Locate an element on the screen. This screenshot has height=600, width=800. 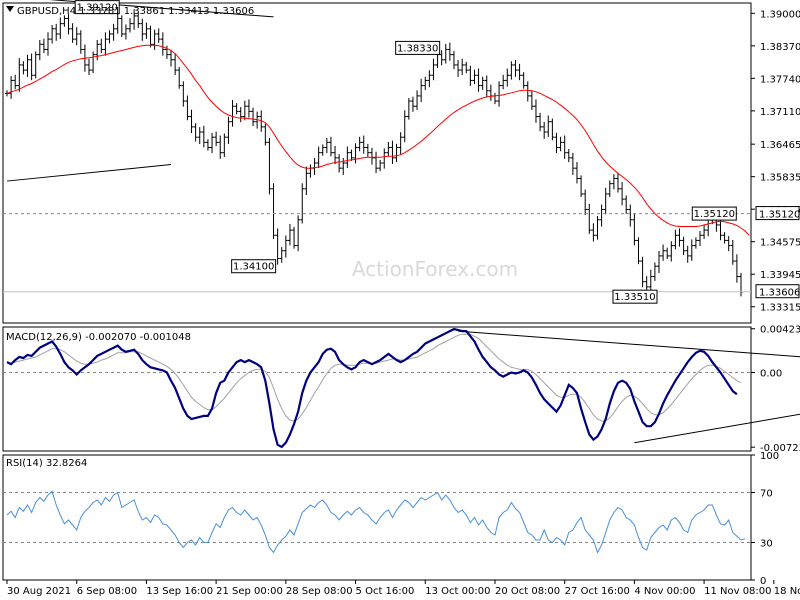
x-tick-label: 13 Sep 16:00 is located at coordinates (179, 591).